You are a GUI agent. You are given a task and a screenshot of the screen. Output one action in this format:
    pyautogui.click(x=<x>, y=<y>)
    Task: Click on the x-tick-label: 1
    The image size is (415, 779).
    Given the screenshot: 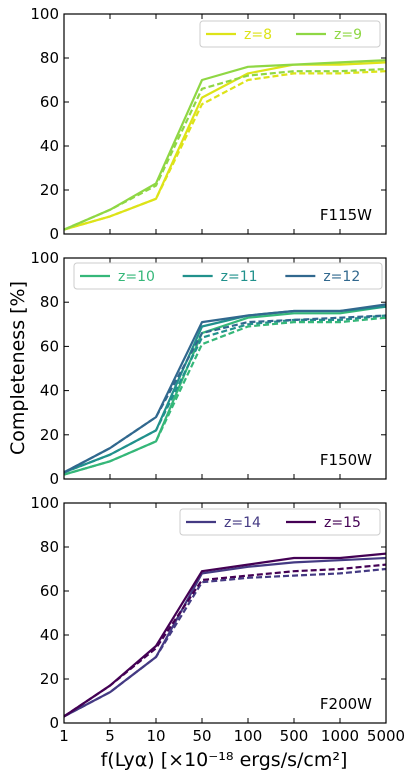 What is the action you would take?
    pyautogui.click(x=64, y=736)
    